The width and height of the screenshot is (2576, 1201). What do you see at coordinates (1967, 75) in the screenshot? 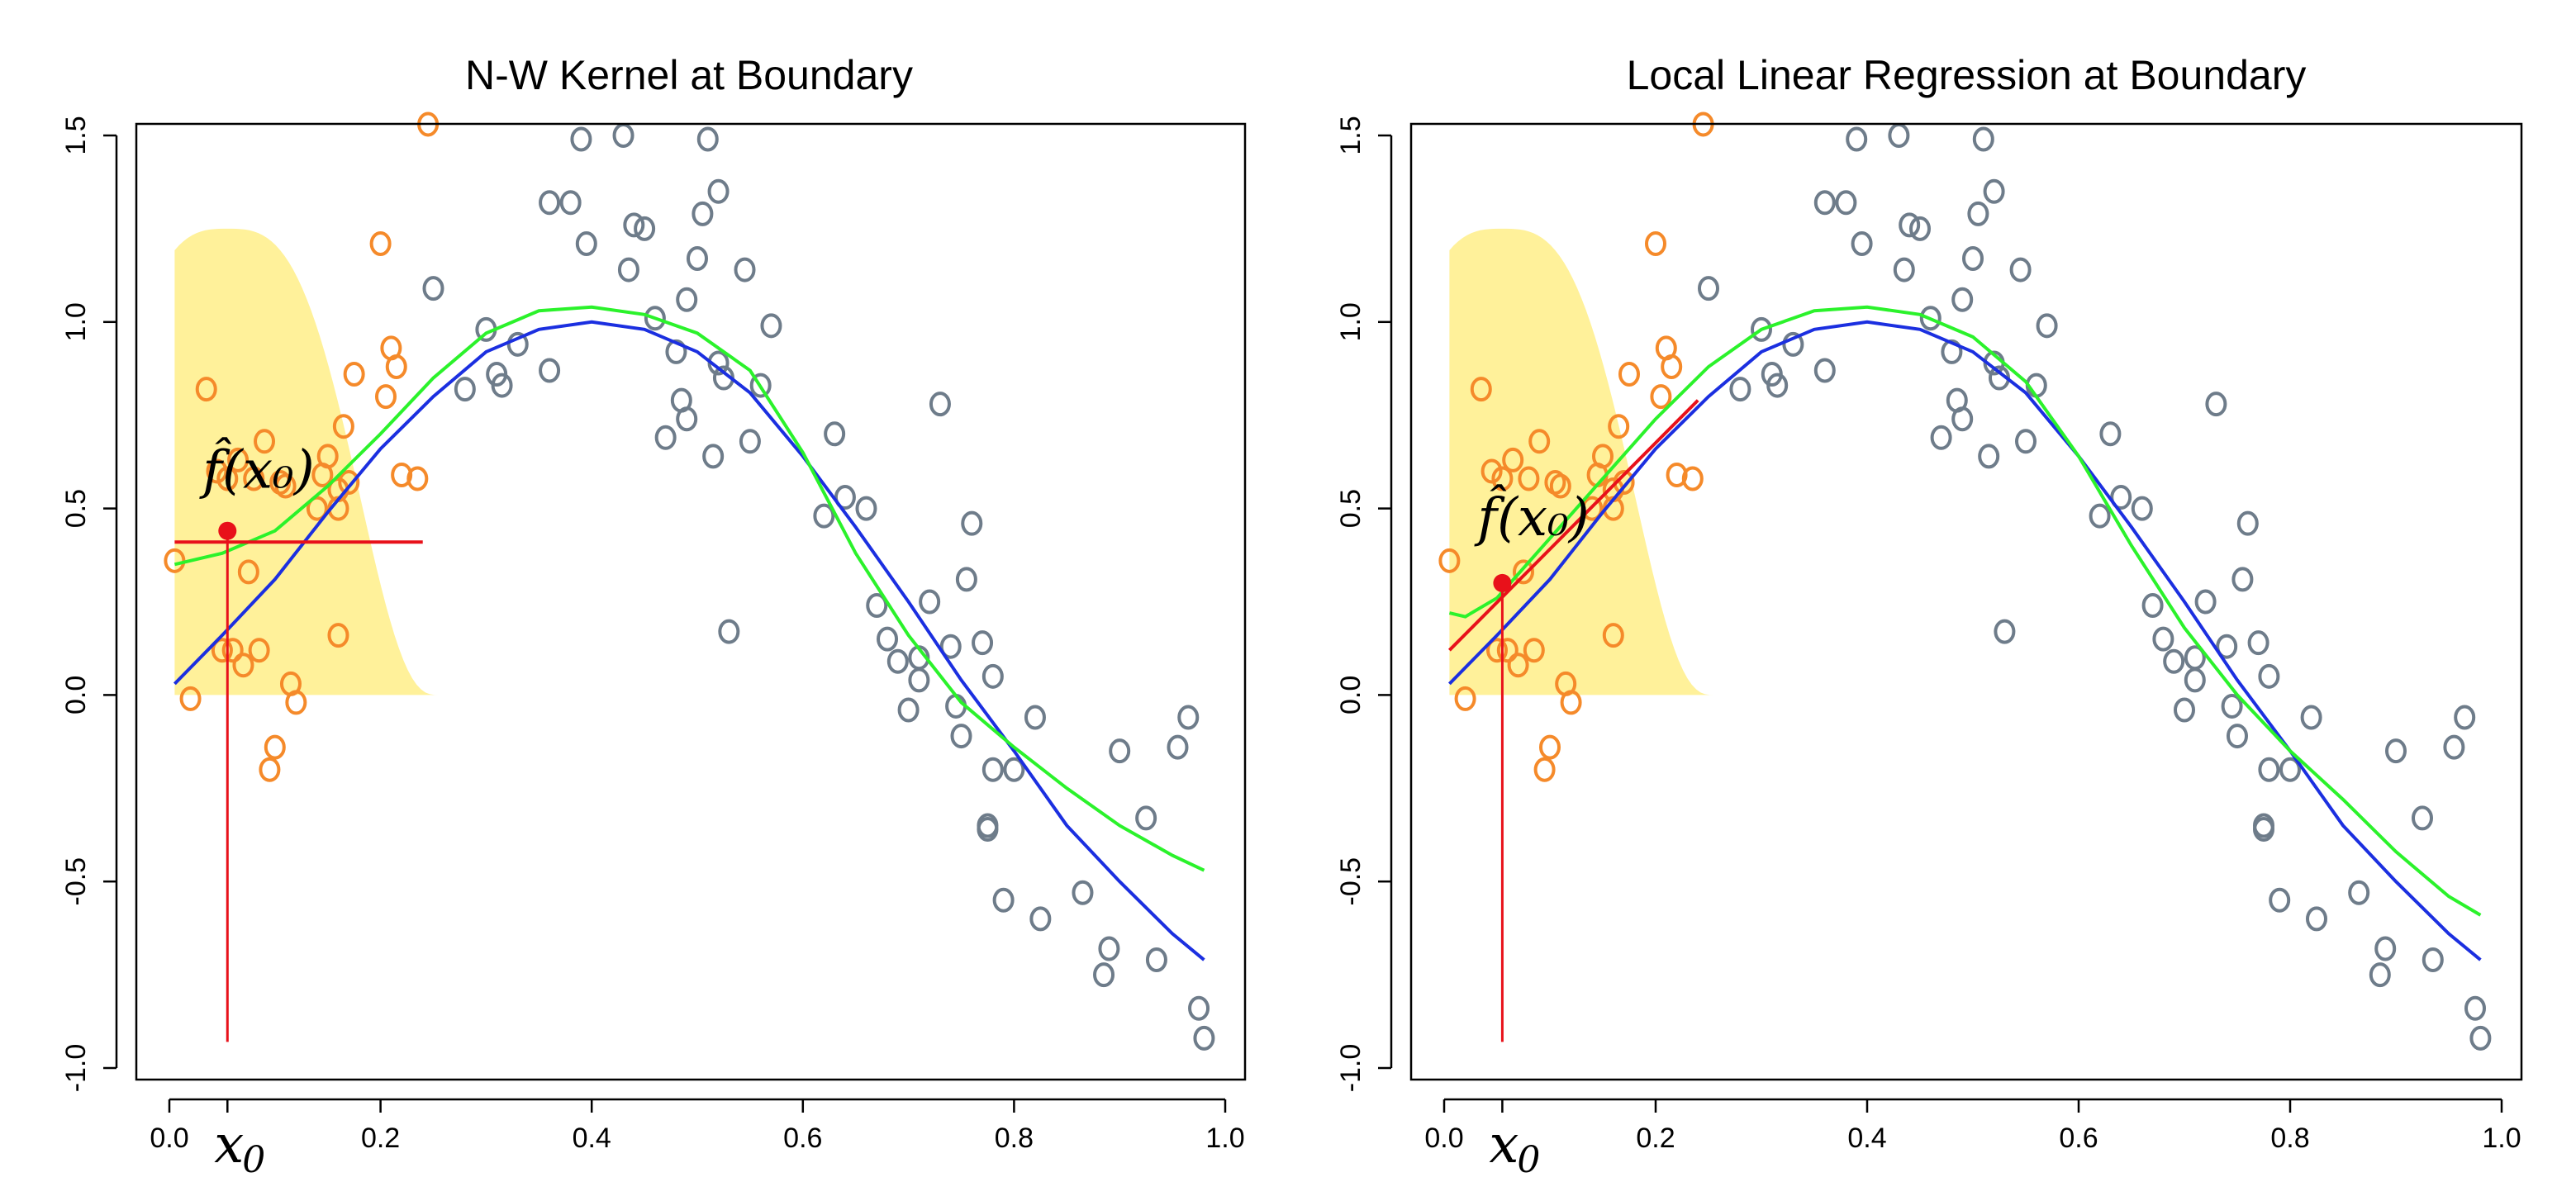
I see `chart-title: Local Linear Regression at Boundary` at bounding box center [1967, 75].